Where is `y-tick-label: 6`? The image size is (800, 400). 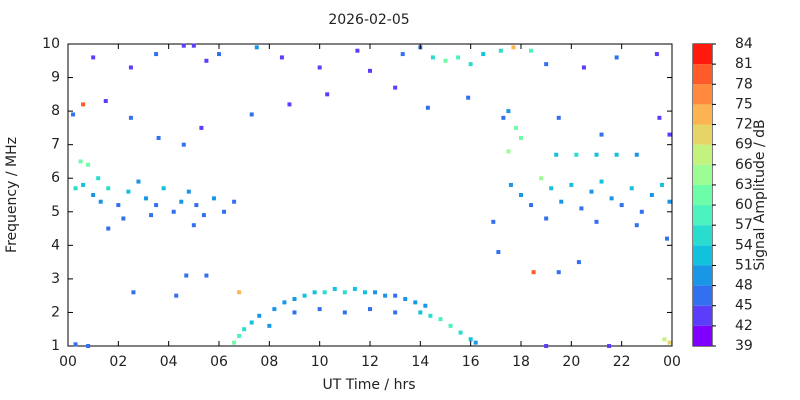 y-tick-label: 6 is located at coordinates (55, 178).